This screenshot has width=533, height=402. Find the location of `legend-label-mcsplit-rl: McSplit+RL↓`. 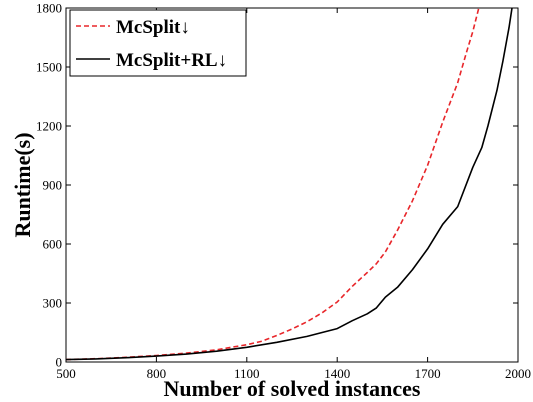

legend-label-mcsplit-rl: McSplit+RL↓ is located at coordinates (171, 60).